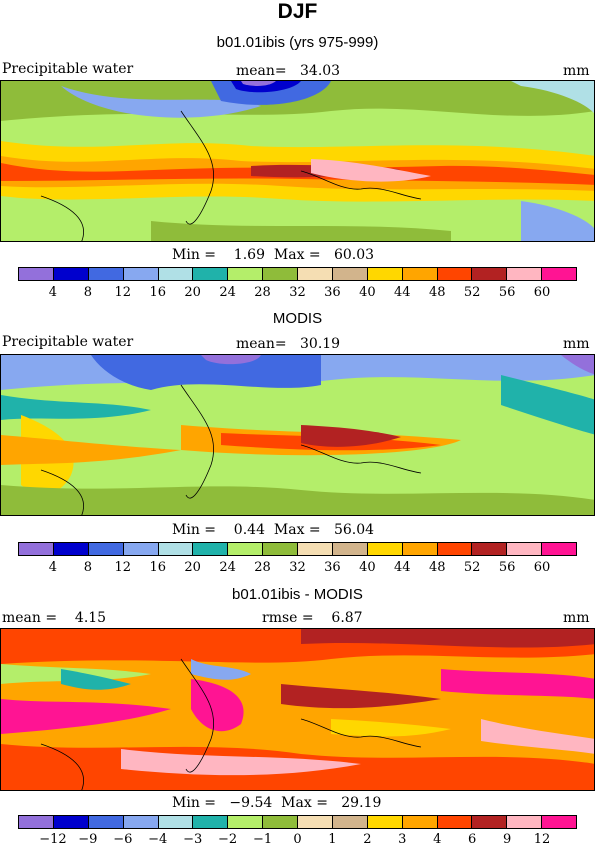 The height and width of the screenshot is (848, 595). Describe the element at coordinates (367, 567) in the screenshot. I see `colorbar-tick-label: 40` at that location.